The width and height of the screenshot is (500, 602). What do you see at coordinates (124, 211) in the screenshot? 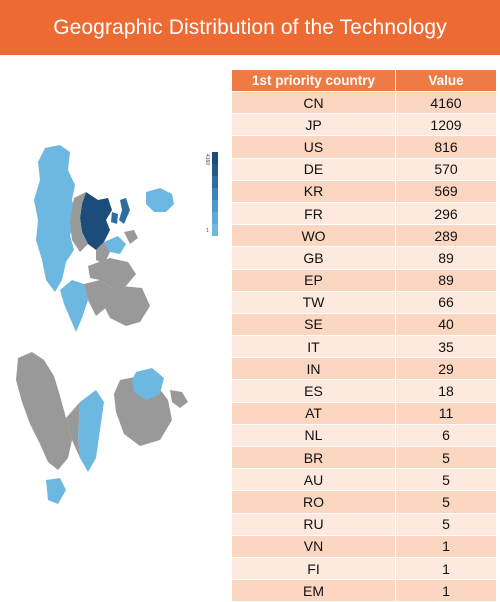
I see `map-region-japan` at bounding box center [124, 211].